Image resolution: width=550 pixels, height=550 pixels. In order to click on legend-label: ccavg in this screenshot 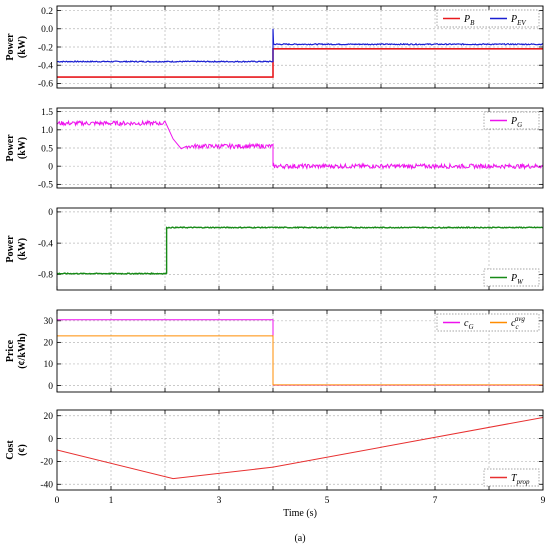, I will do `click(518, 323)`.